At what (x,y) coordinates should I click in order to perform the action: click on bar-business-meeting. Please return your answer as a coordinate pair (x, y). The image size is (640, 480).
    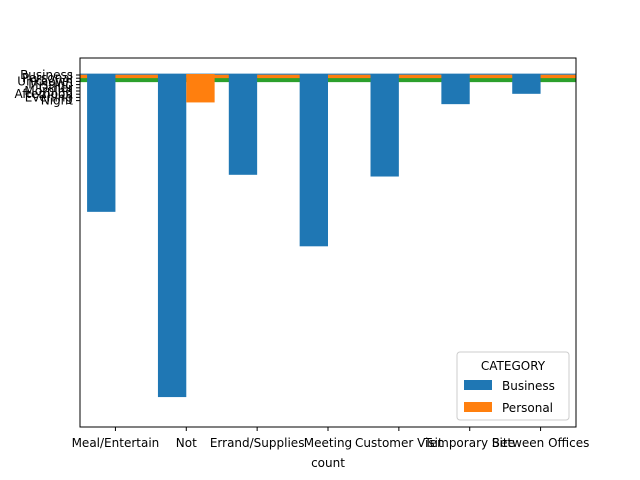
    Looking at the image, I should click on (313, 160).